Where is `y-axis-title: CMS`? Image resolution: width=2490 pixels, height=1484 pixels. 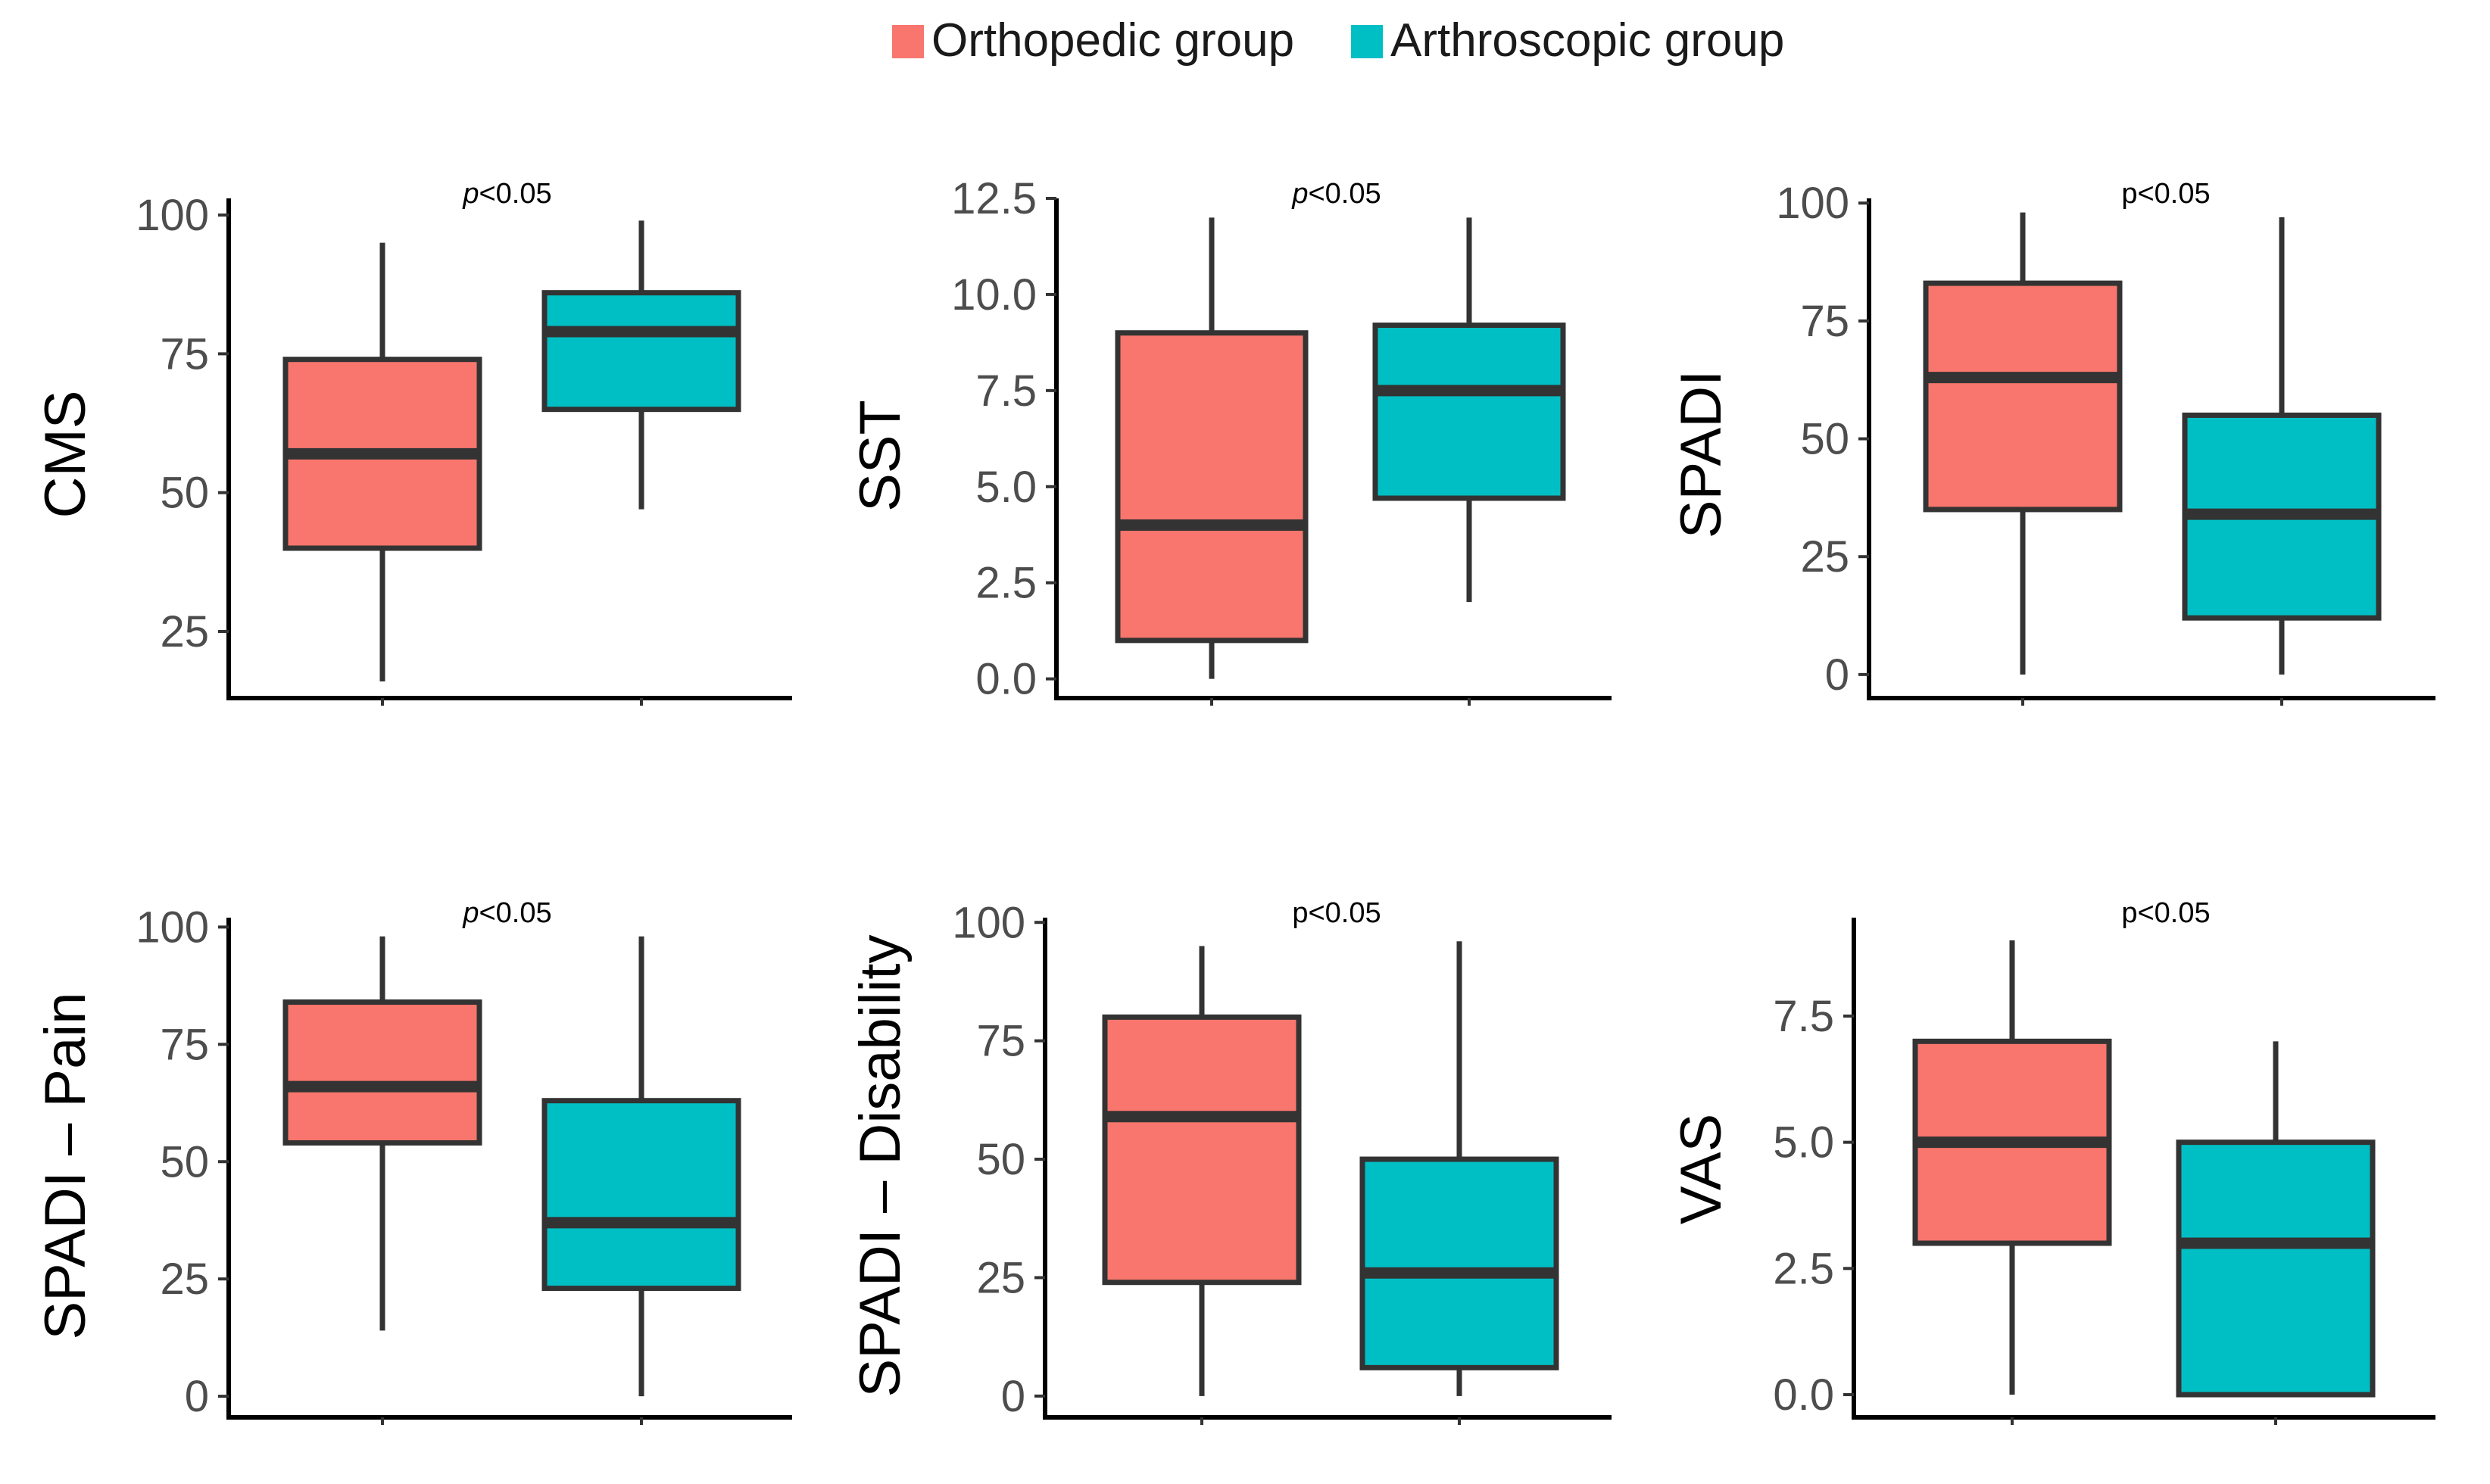 y-axis-title: CMS is located at coordinates (65, 455).